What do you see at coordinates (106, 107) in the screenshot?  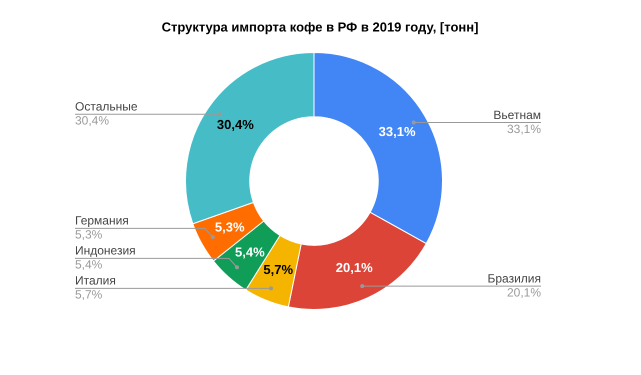 I see `slice-label: Остальные` at bounding box center [106, 107].